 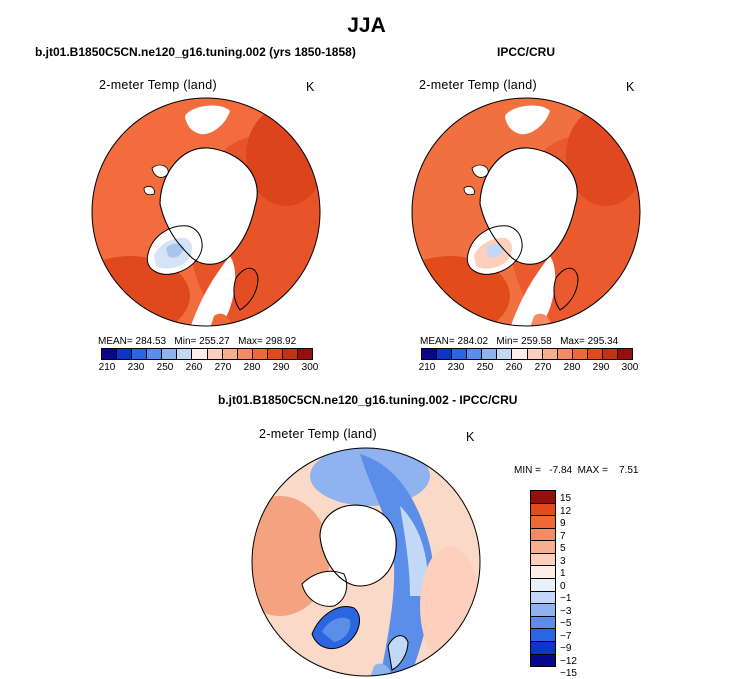 I want to click on polar-map-difference, so click(x=366, y=562).